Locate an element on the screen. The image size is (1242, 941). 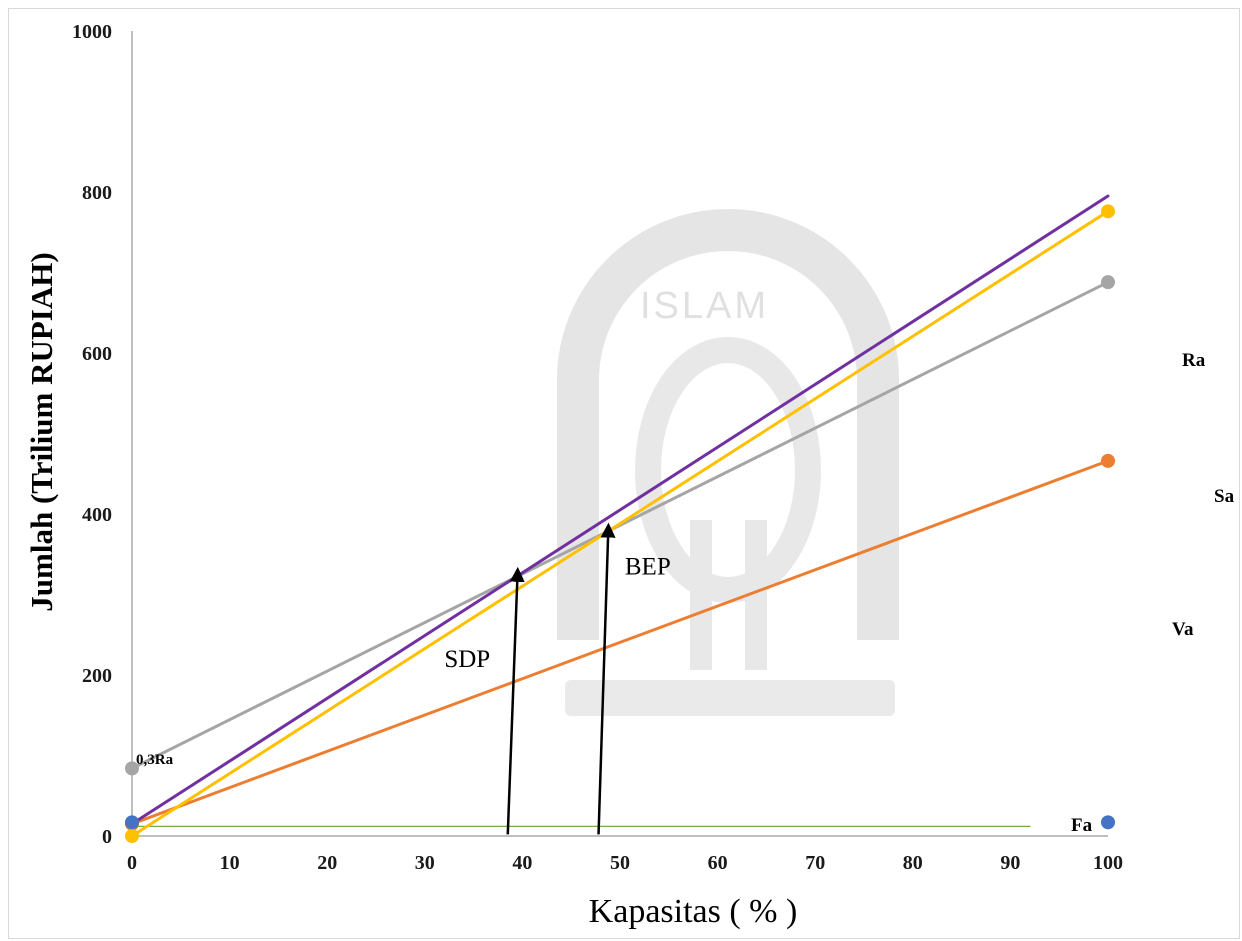
x-tick-label: 100 is located at coordinates (1108, 863).